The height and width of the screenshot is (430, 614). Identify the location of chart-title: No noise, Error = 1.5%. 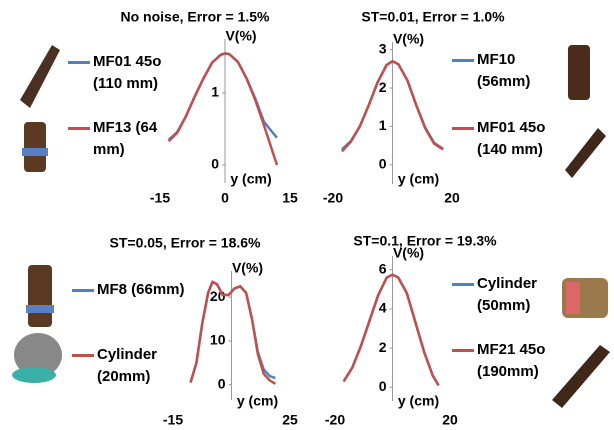
(196, 17).